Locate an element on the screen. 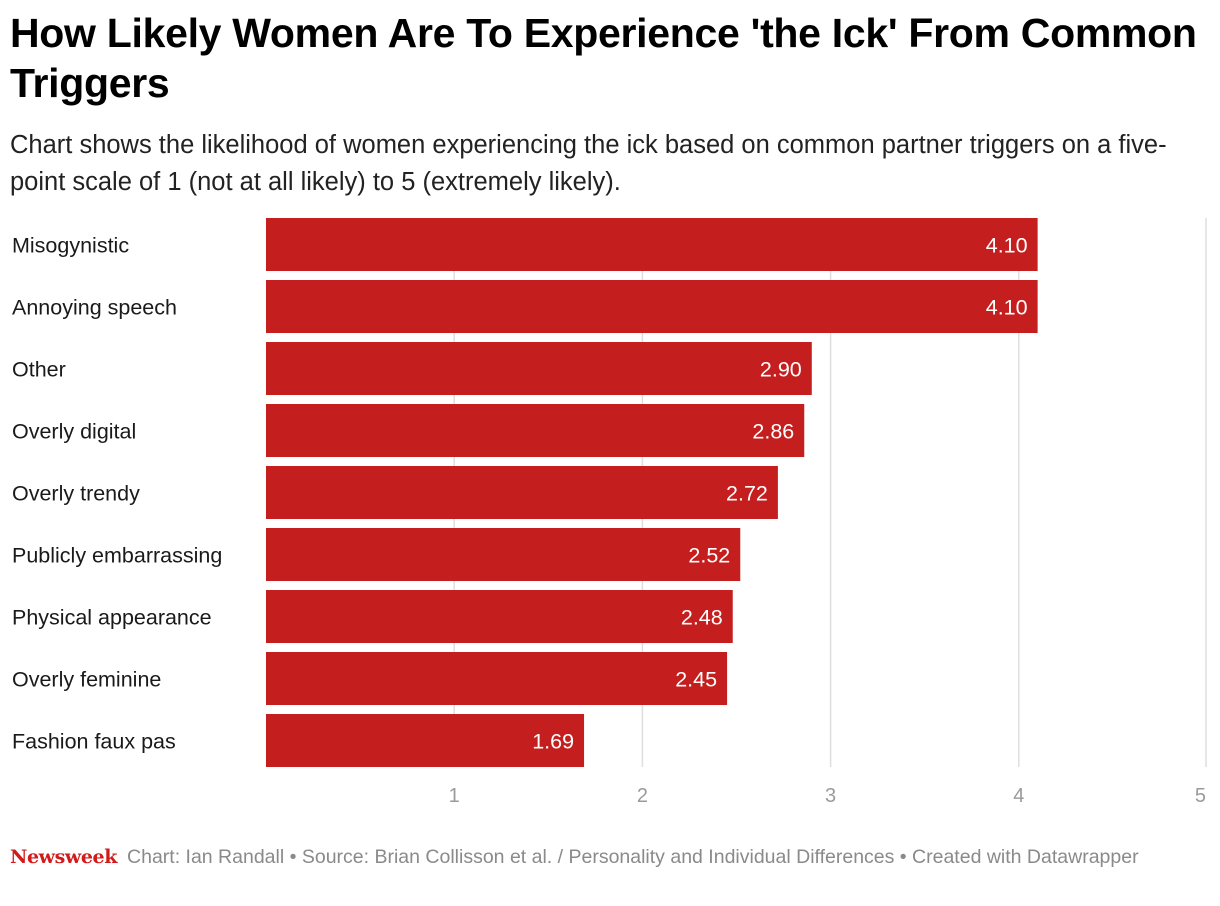 Image resolution: width=1220 pixels, height=906 pixels. category-label: Overly feminine is located at coordinates (86, 680).